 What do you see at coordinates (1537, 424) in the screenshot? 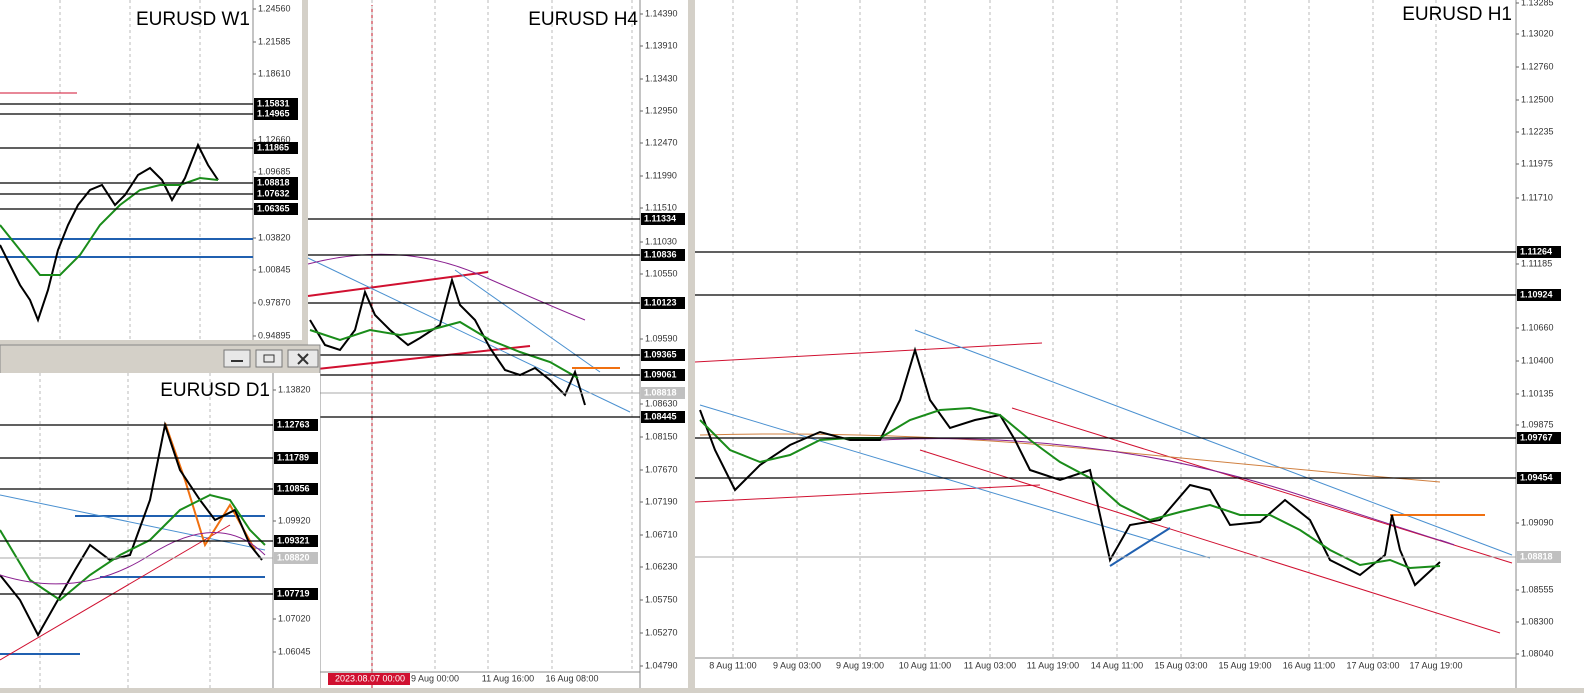
I see `price-axis-label: 1.09875` at bounding box center [1537, 424].